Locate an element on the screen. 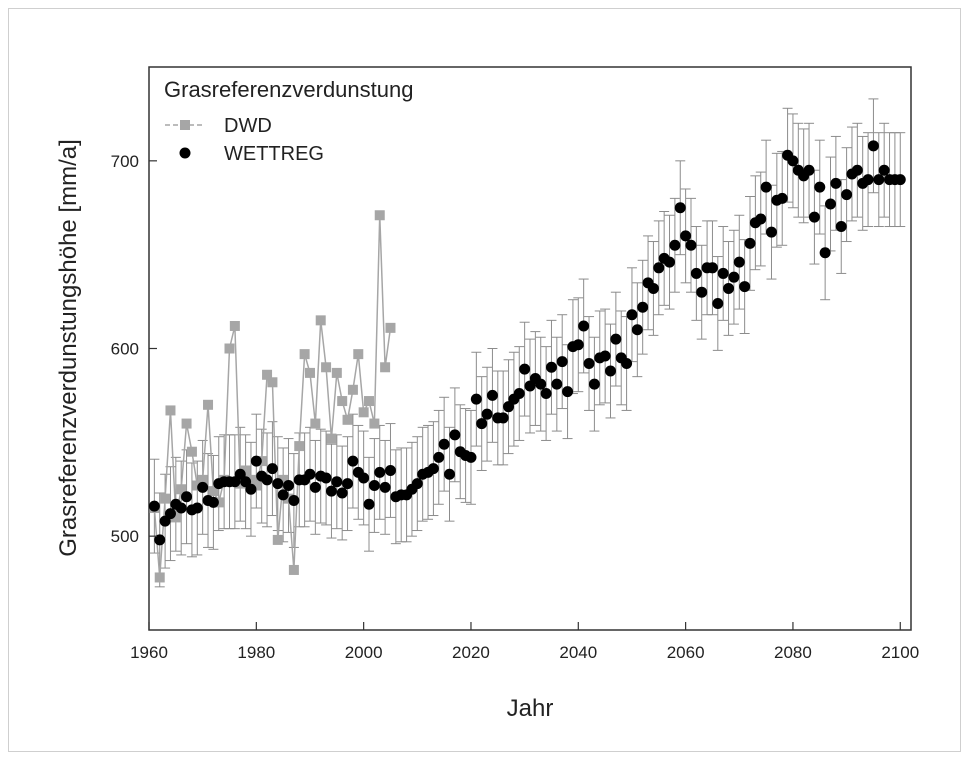 This screenshot has height=758, width=969. legend-dwd-label: DWD is located at coordinates (248, 126).